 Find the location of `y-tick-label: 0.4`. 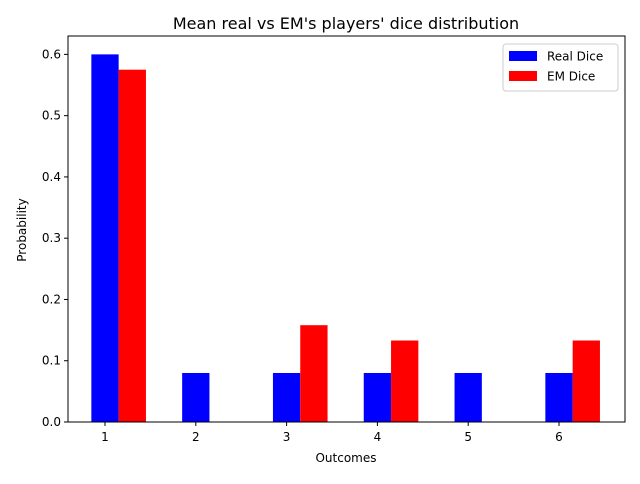

y-tick-label: 0.4 is located at coordinates (51, 177).